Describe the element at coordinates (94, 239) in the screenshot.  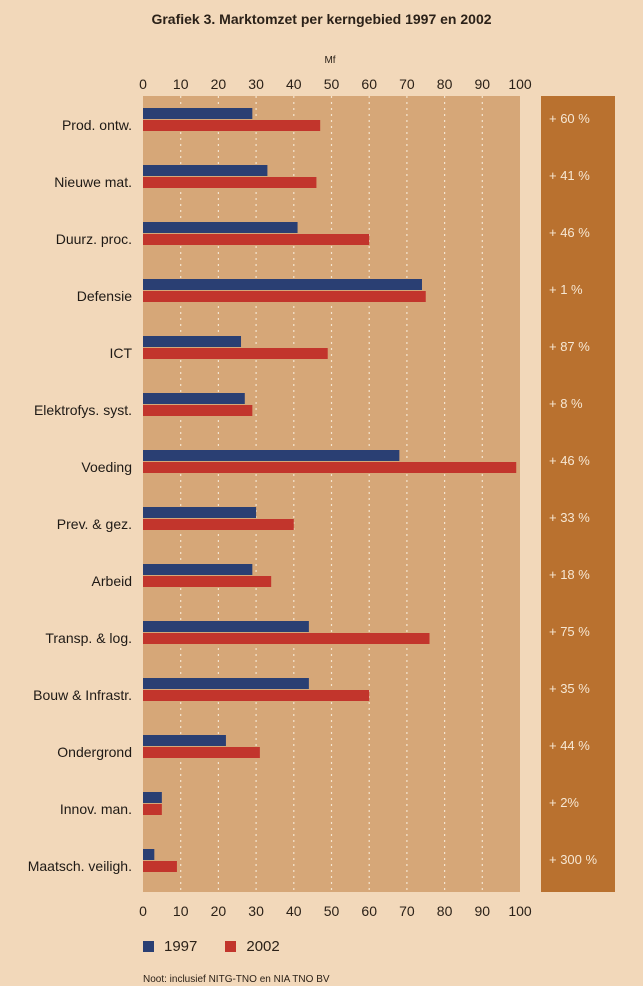
I see `category-label: Duurz. proc.` at that location.